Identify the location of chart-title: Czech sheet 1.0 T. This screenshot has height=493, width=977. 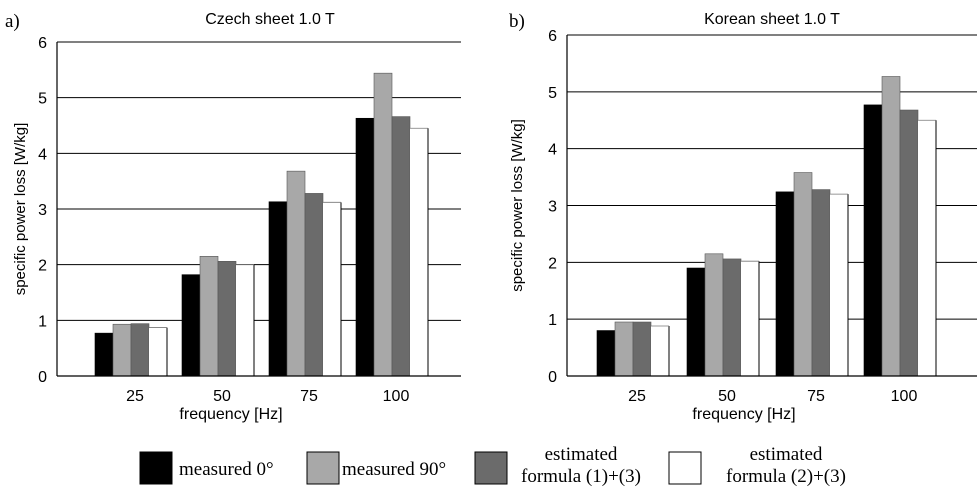
(270, 19).